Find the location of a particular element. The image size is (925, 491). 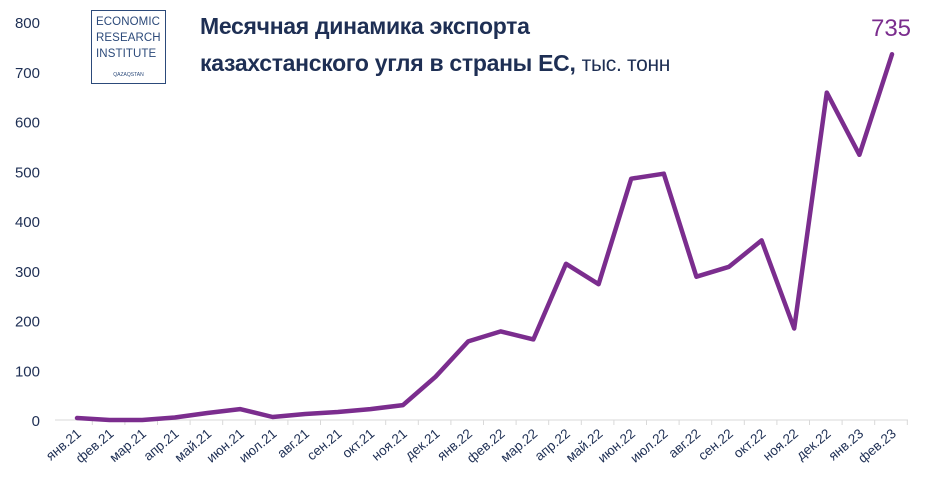

x-tick-label: дек.21 is located at coordinates (422, 444).